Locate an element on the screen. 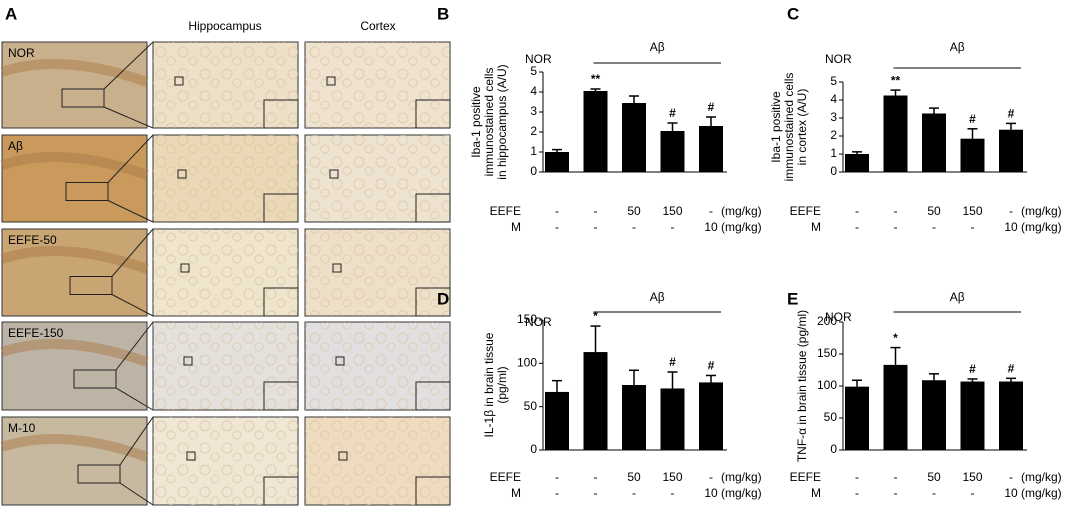  micrograph is located at coordinates (74, 366).